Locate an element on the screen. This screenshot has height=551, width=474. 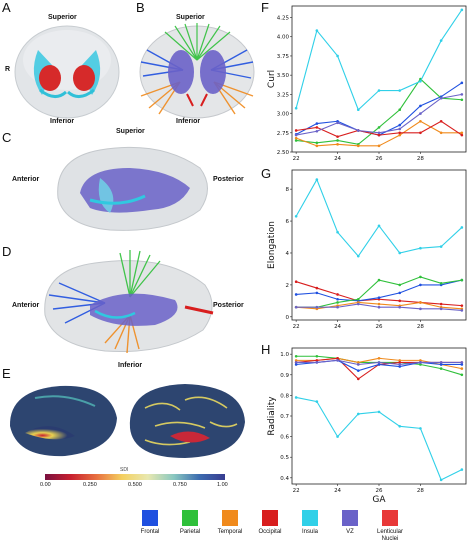
panel-g-letter: G is located at coordinates (266, 173).